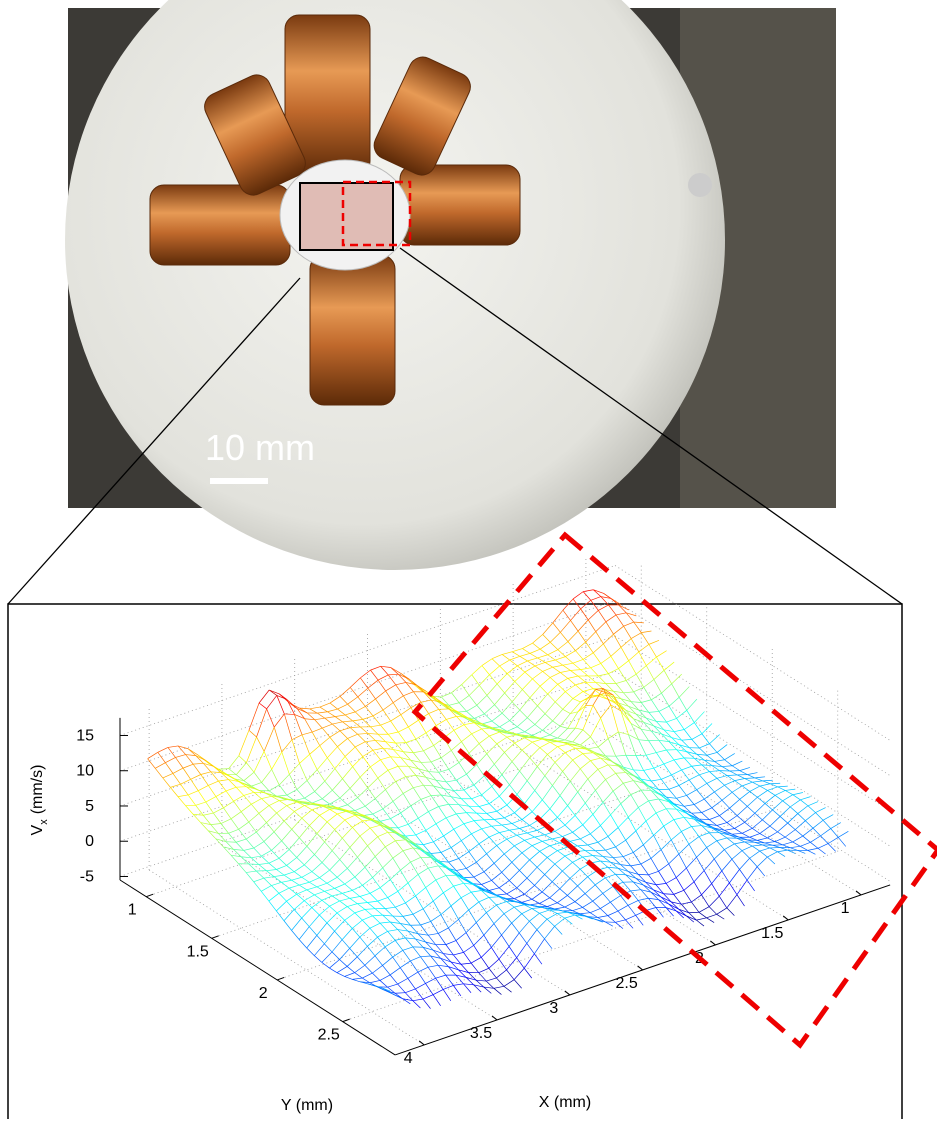 Image resolution: width=937 pixels, height=1124 pixels. I want to click on x-tick-label: 4, so click(408, 1058).